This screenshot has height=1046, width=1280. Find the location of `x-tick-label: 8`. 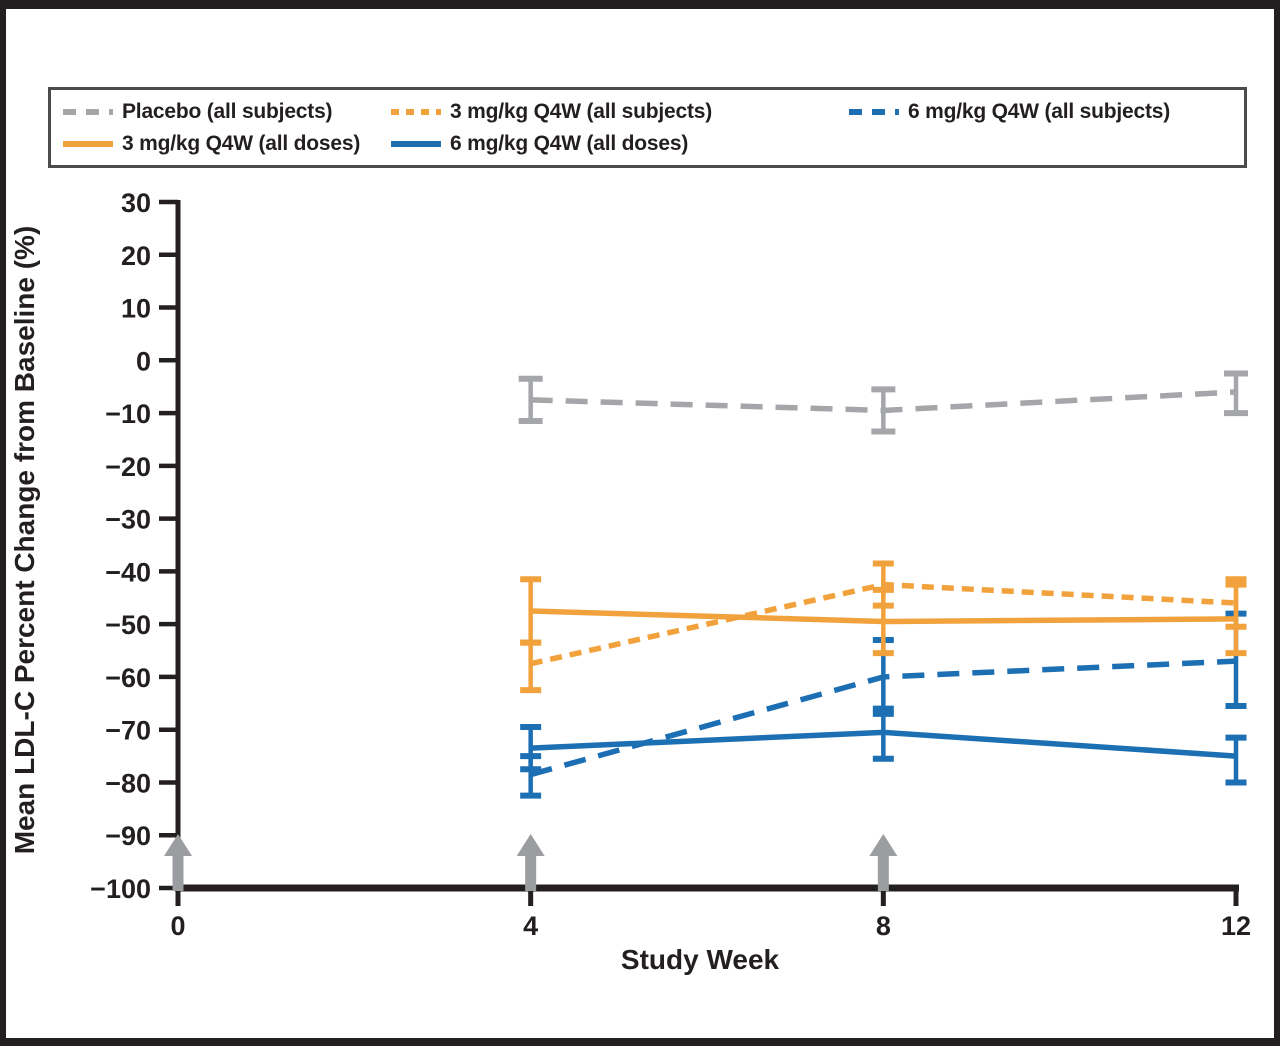

x-tick-label: 8 is located at coordinates (883, 926).